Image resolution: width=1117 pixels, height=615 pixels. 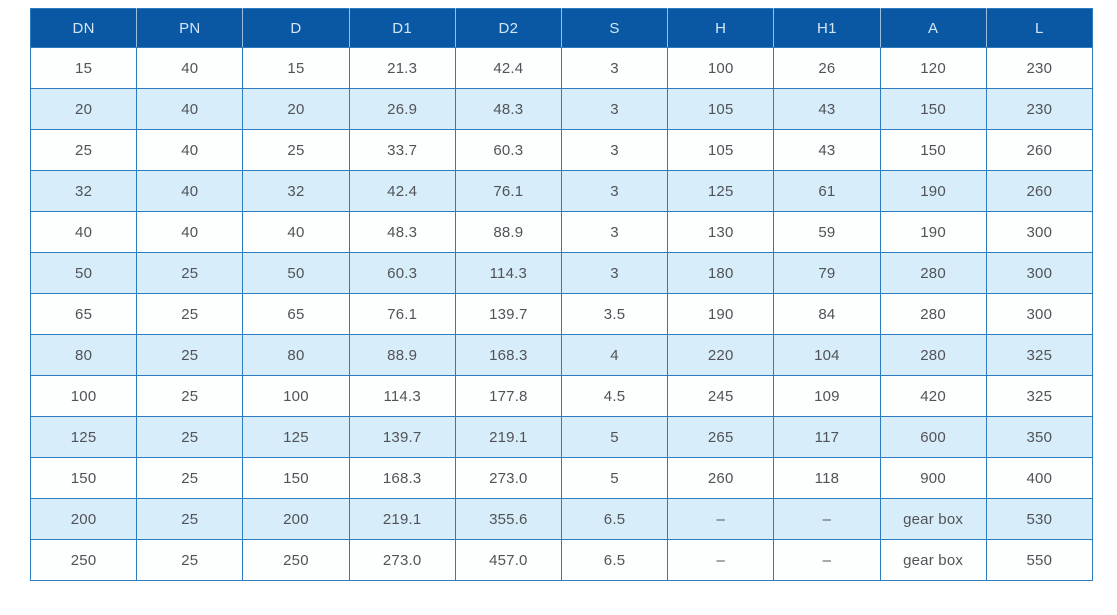 What do you see at coordinates (296, 560) in the screenshot?
I see `table-cell: 250` at bounding box center [296, 560].